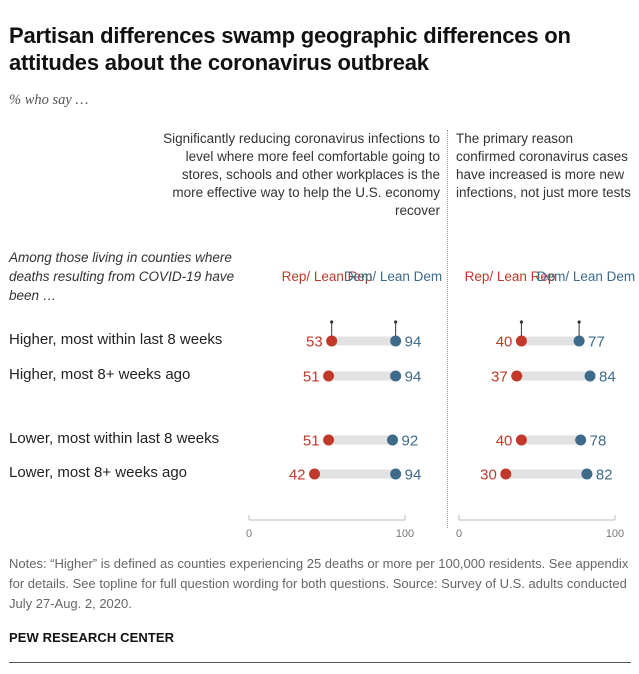 This screenshot has width=639, height=674. What do you see at coordinates (393, 276) in the screenshot?
I see `legend-dem-left: Dem/ Lean Dem` at bounding box center [393, 276].